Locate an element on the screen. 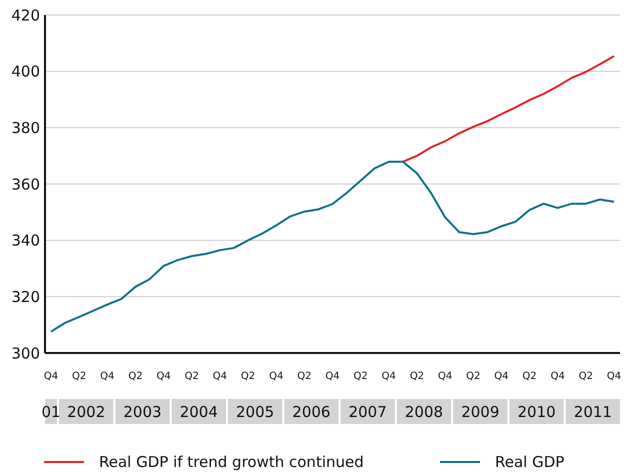 The image size is (624, 472). y-tick-label: 420 is located at coordinates (25, 15).